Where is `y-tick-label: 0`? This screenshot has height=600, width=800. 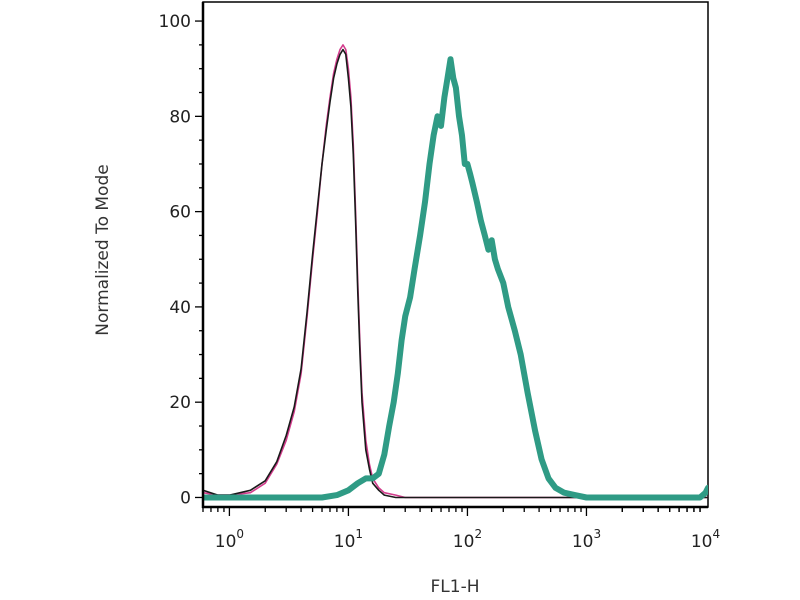 y-tick-label: 0 is located at coordinates (185, 498).